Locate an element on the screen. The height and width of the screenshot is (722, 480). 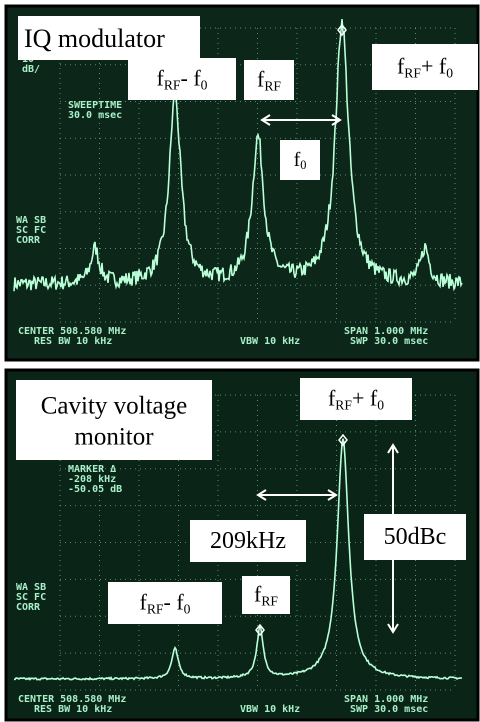
label: 209kHz is located at coordinates (248, 541).